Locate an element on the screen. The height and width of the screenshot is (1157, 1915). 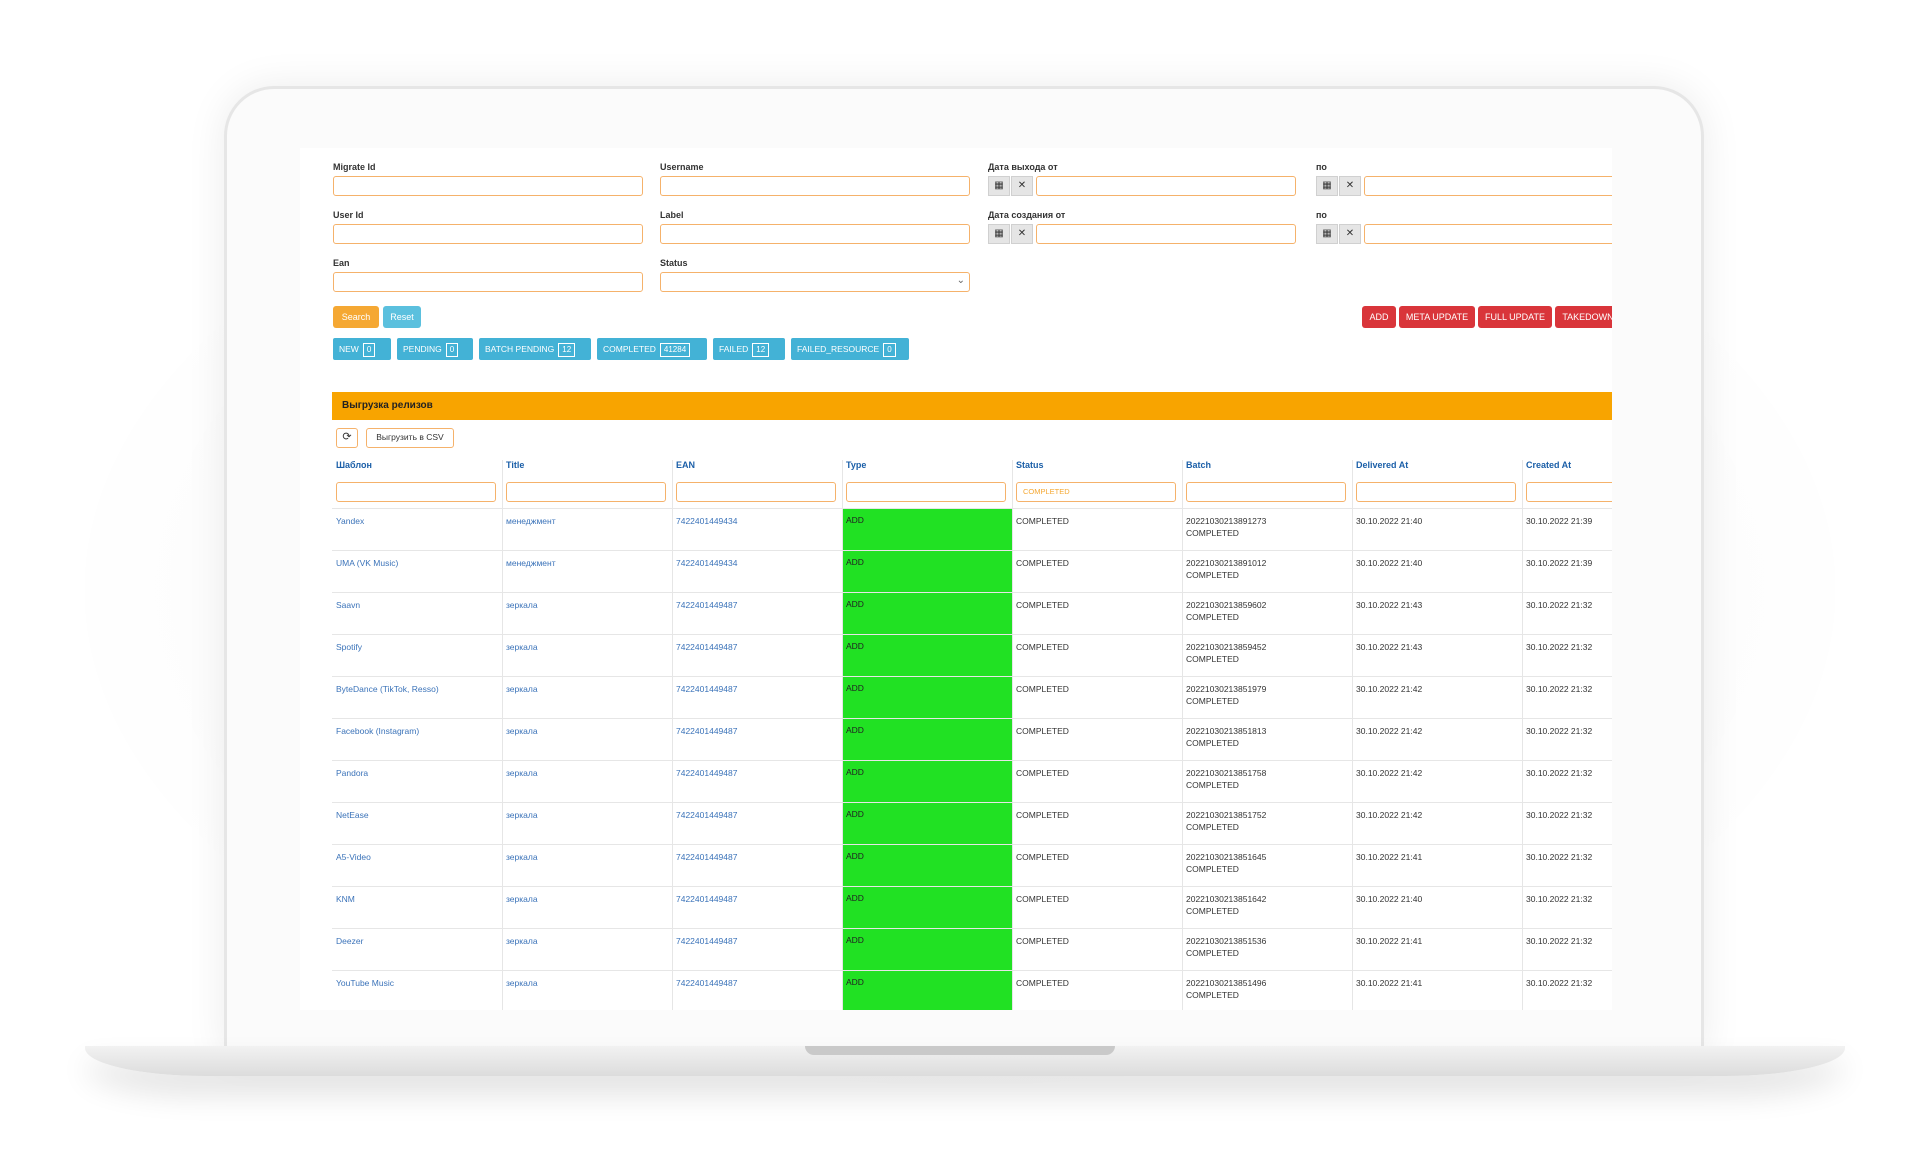
created-filter-input is located at coordinates (1569, 492).